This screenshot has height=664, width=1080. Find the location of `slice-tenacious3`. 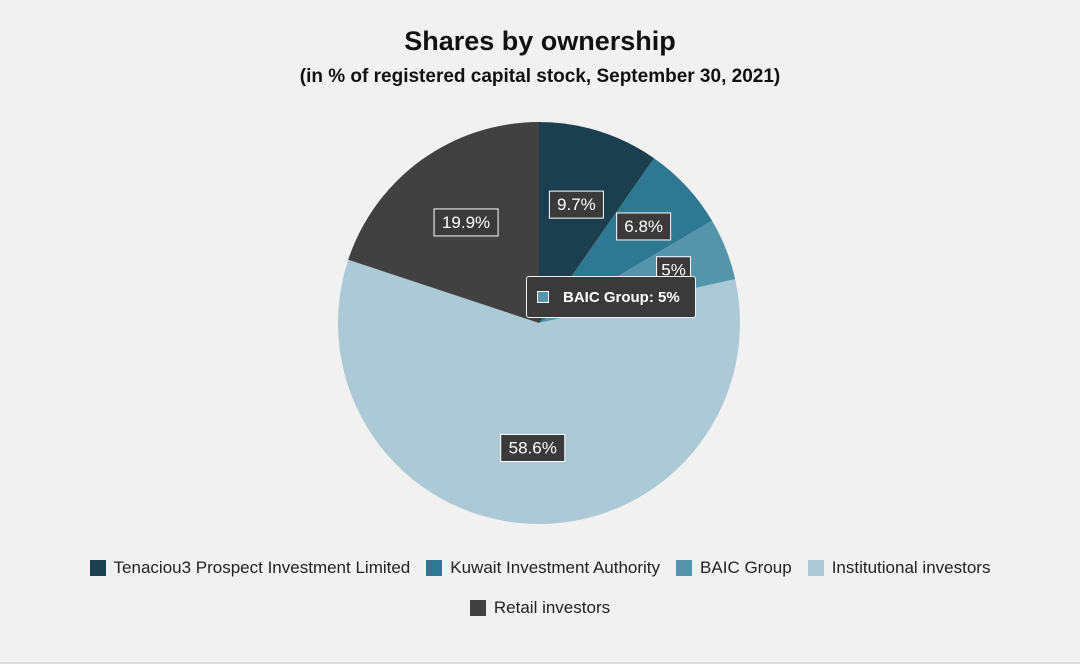

slice-tenacious3 is located at coordinates (597, 222).